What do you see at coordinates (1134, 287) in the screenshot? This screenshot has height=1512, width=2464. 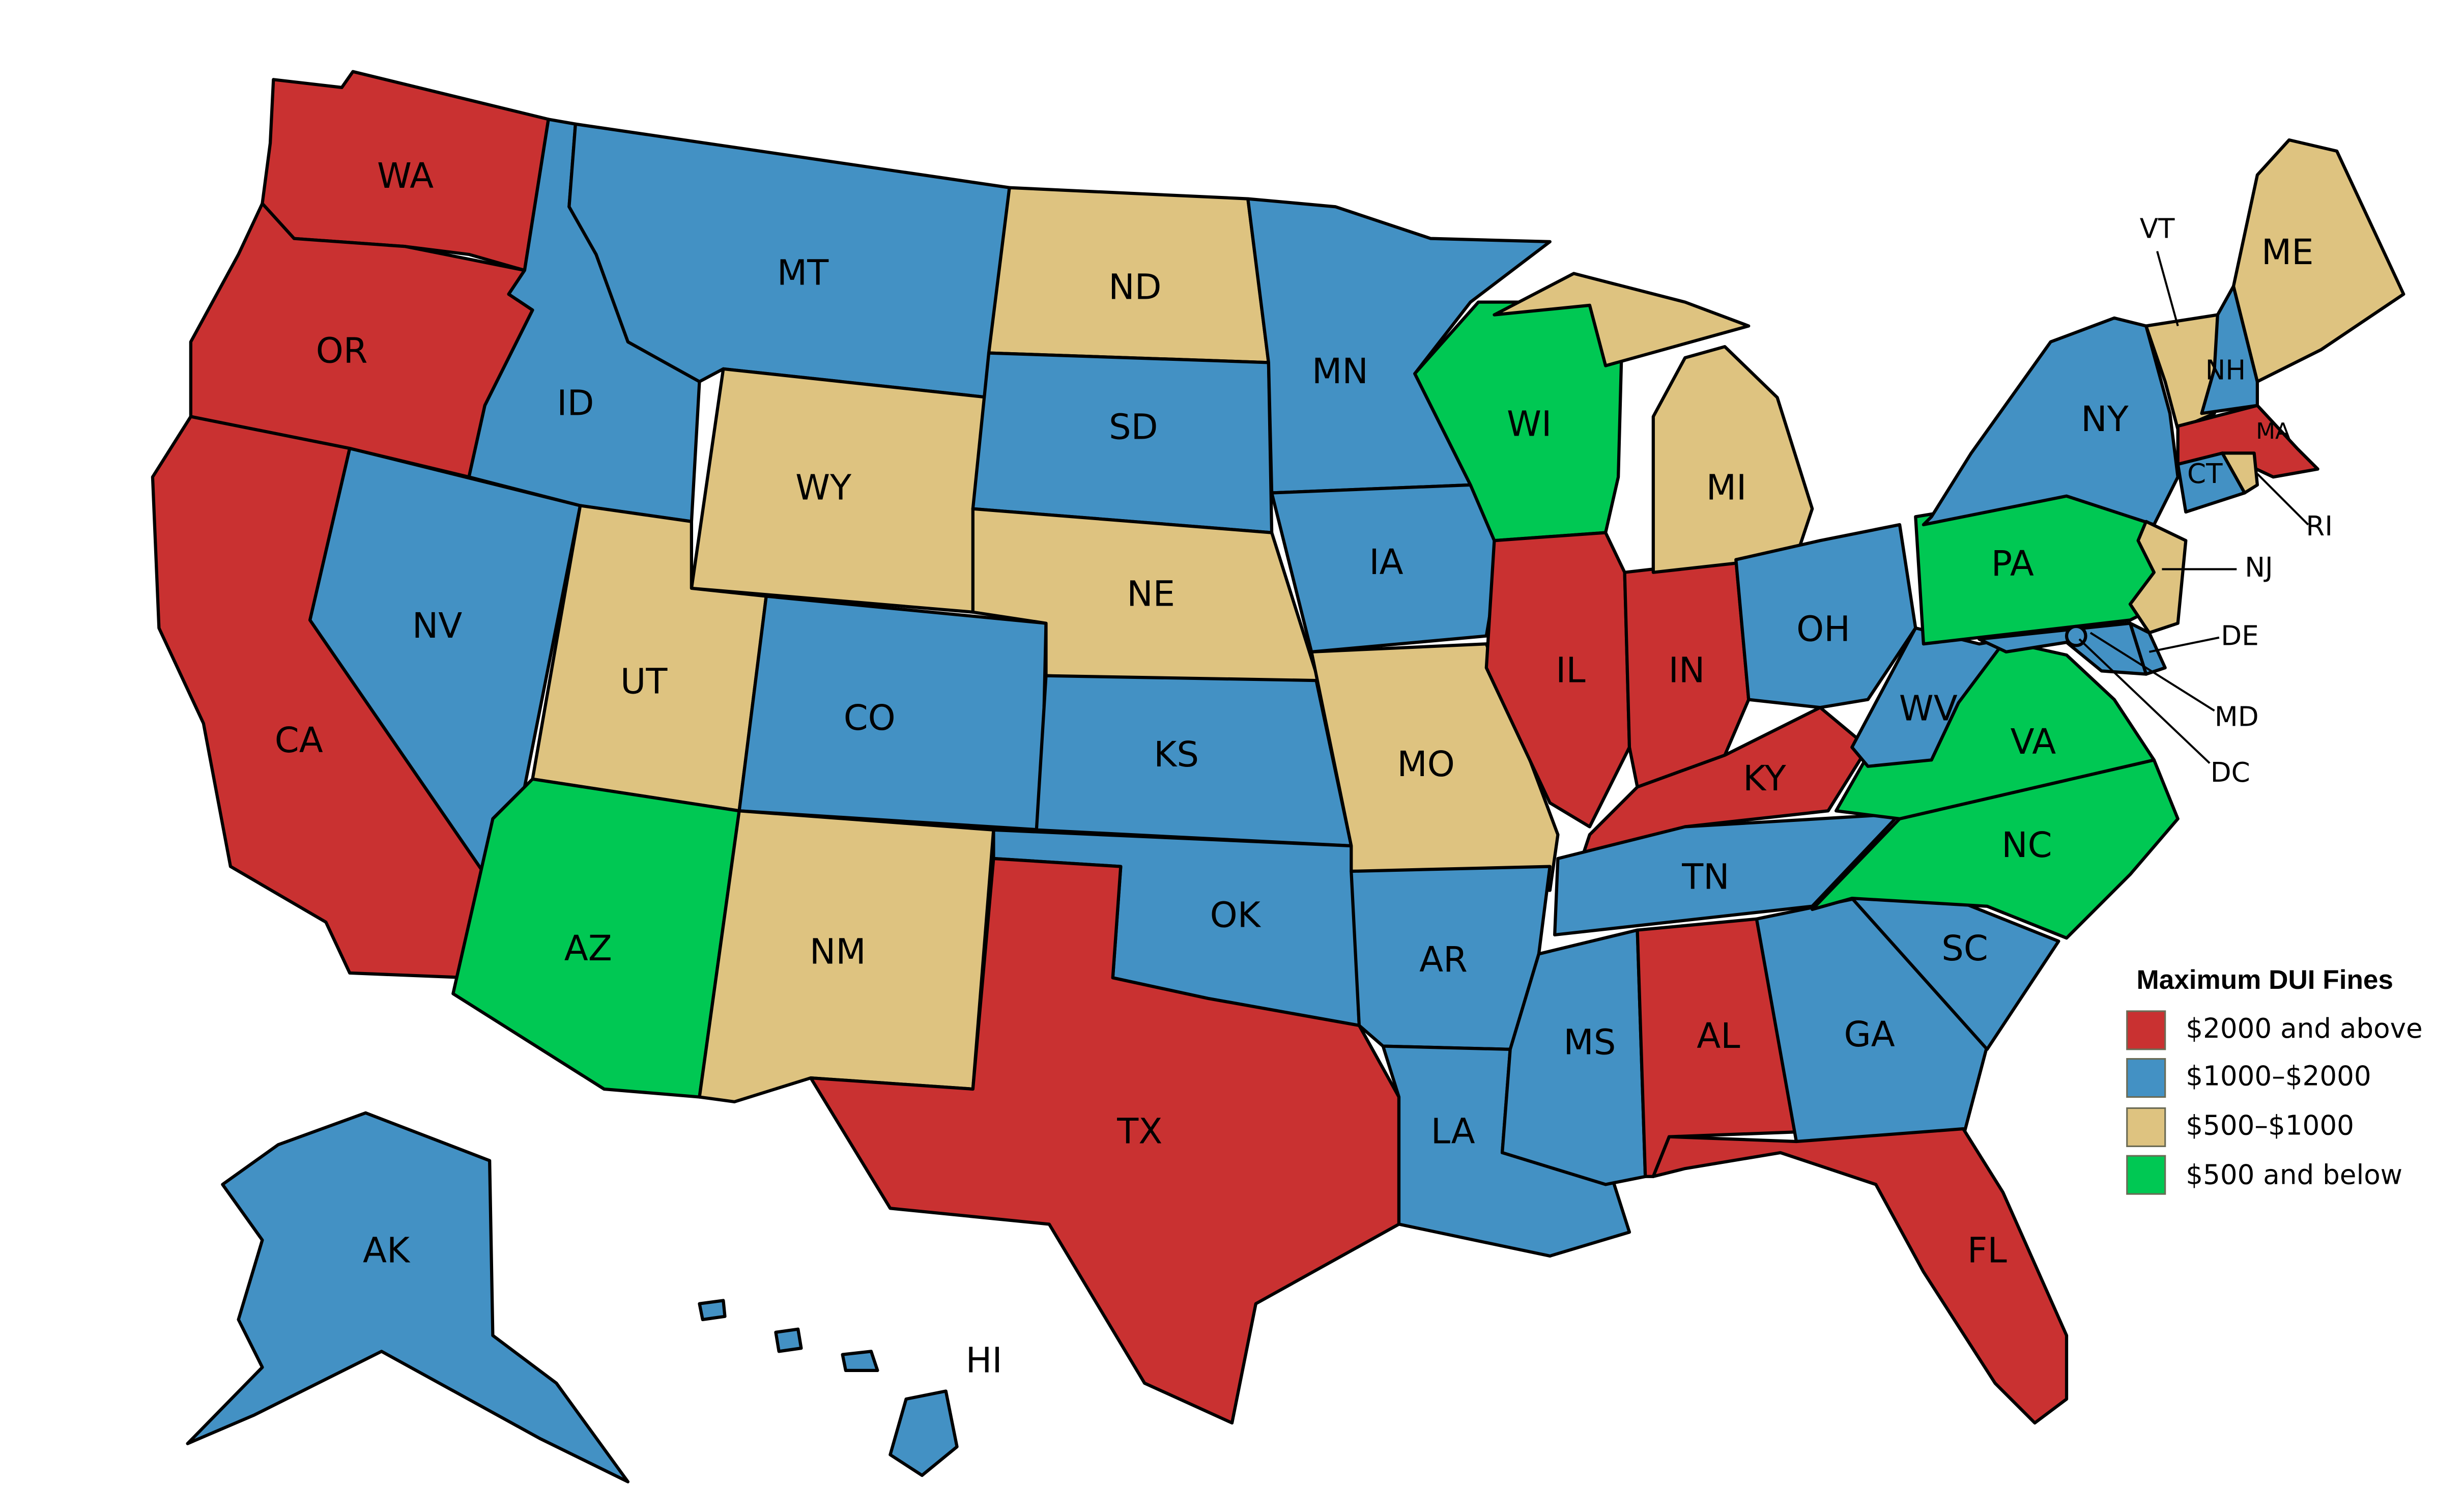 I see `state-label-nd: ND` at bounding box center [1134, 287].